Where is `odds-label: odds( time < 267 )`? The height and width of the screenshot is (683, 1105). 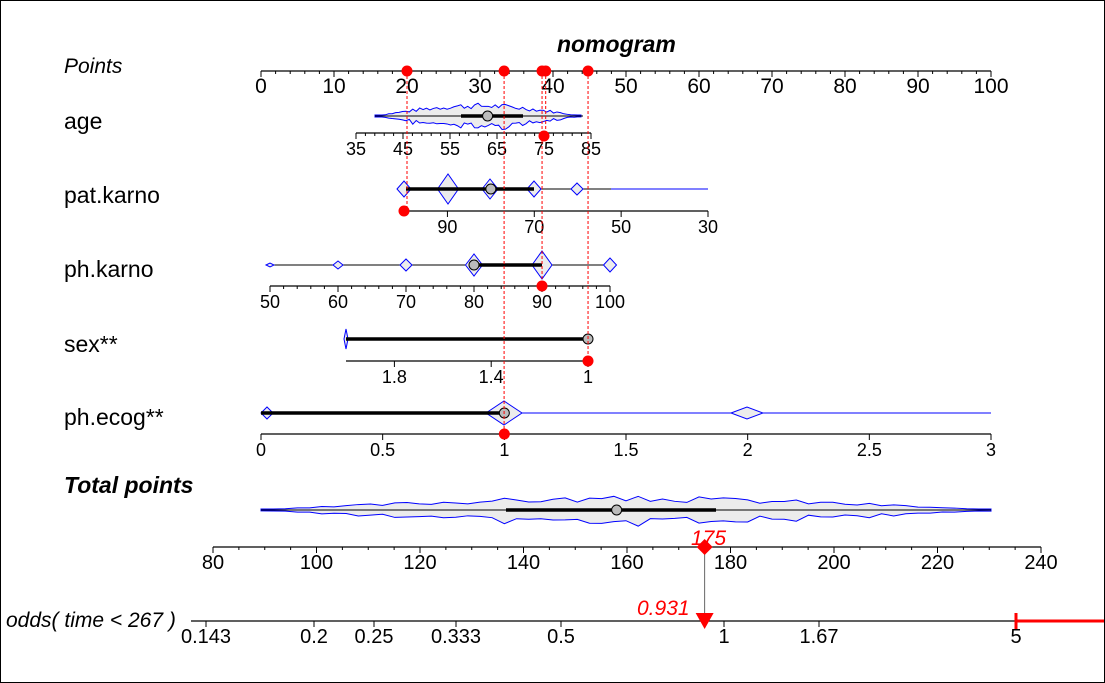
odds-label: odds( time < 267 ) is located at coordinates (91, 620).